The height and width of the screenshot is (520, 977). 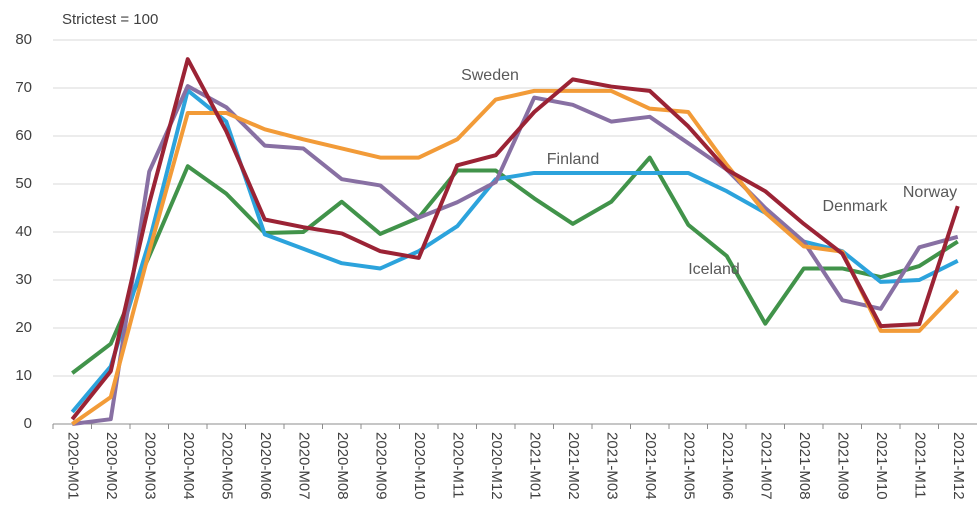 I want to click on x-tick-label: 2021-M12, so click(x=958, y=466).